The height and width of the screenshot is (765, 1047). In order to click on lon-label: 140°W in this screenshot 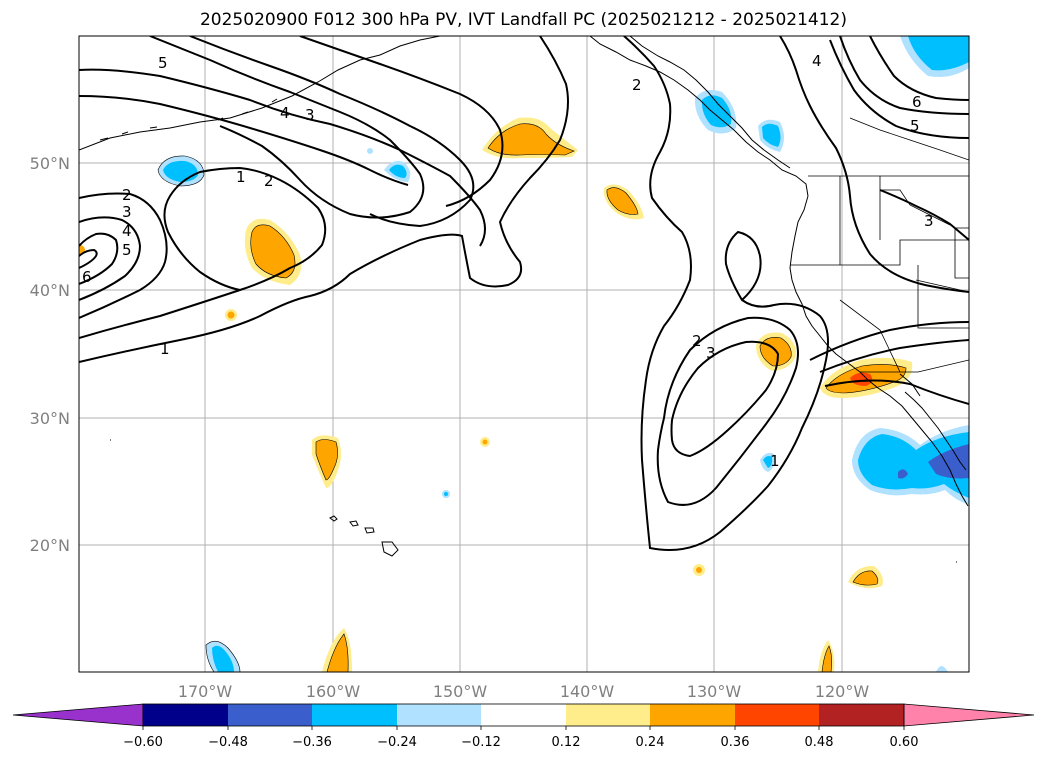, I will do `click(587, 691)`.